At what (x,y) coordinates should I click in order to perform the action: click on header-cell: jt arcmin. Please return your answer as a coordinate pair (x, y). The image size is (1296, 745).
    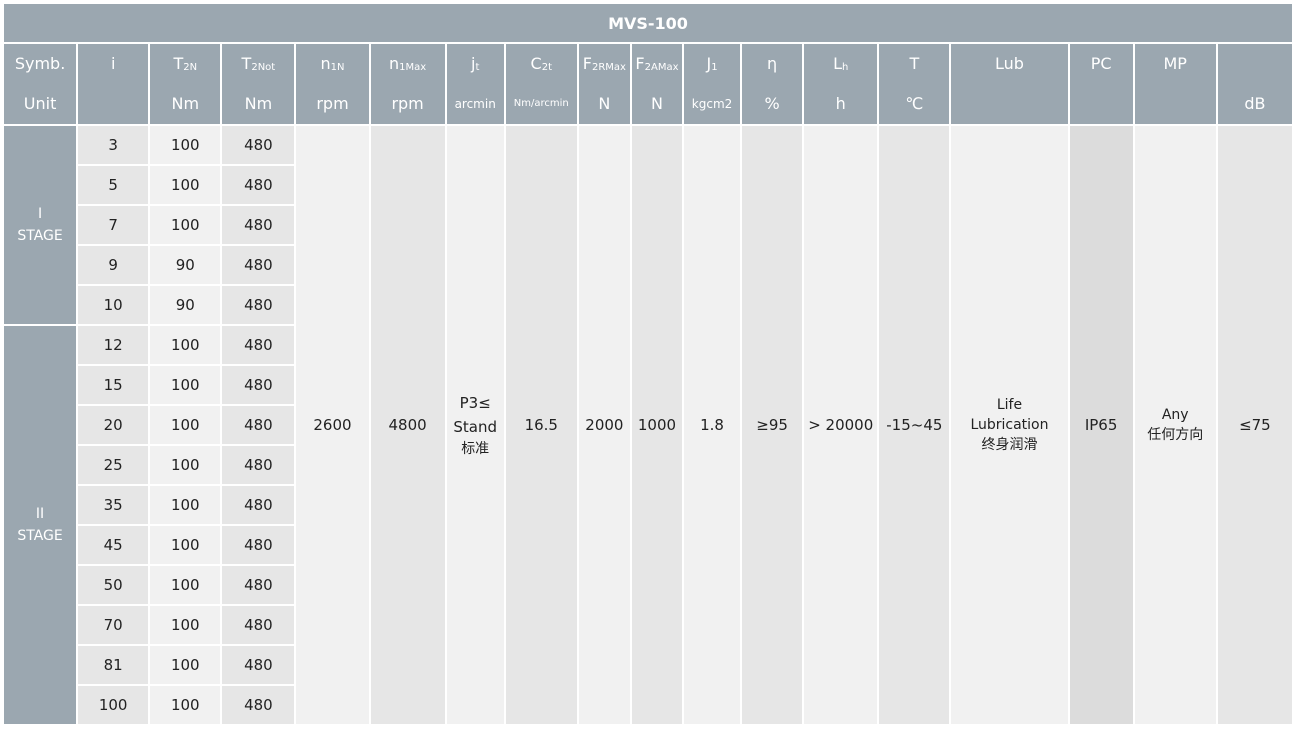
    Looking at the image, I should click on (475, 84).